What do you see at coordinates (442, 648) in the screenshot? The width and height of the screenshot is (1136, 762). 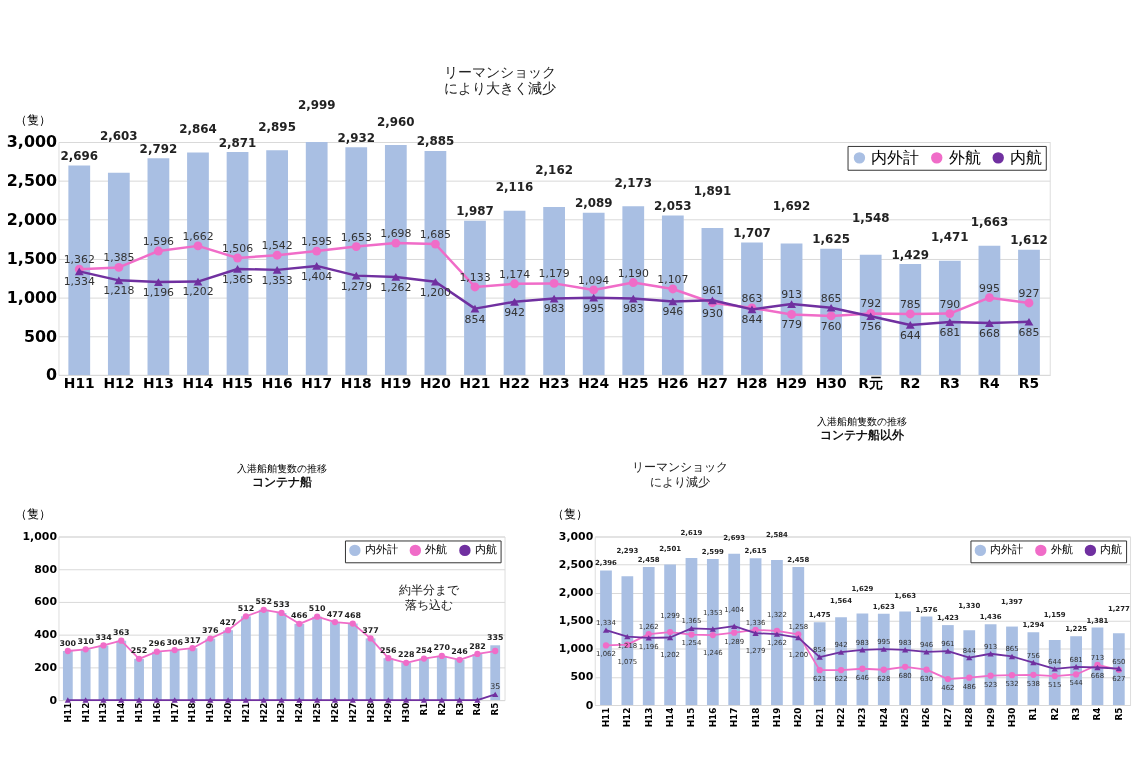 I see `data-label: 270` at bounding box center [442, 648].